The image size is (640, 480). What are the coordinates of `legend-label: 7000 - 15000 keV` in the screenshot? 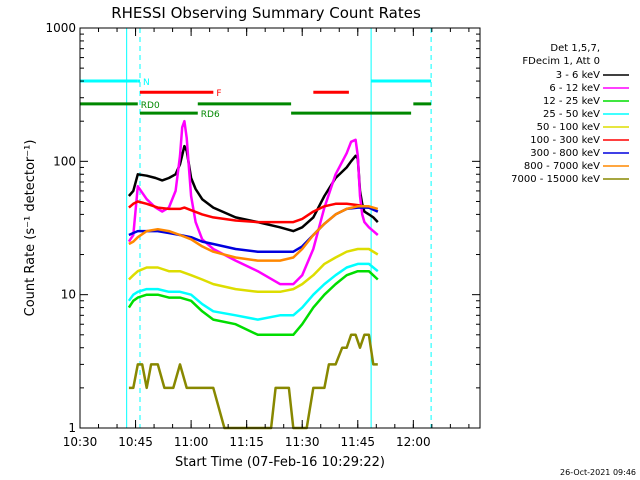 It's located at (555, 179).